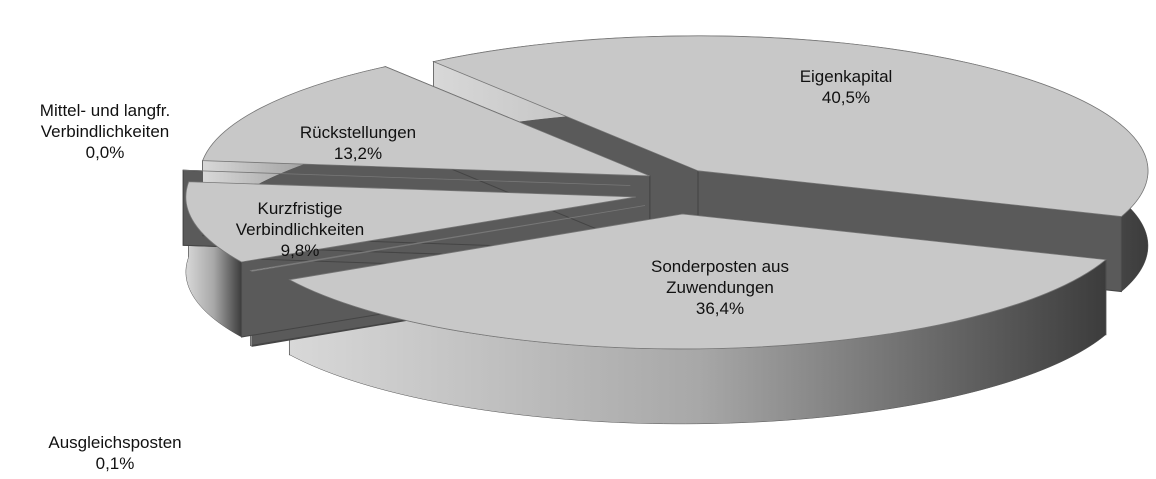 The width and height of the screenshot is (1156, 479). What do you see at coordinates (358, 153) in the screenshot?
I see `value-label: 13,2%` at bounding box center [358, 153].